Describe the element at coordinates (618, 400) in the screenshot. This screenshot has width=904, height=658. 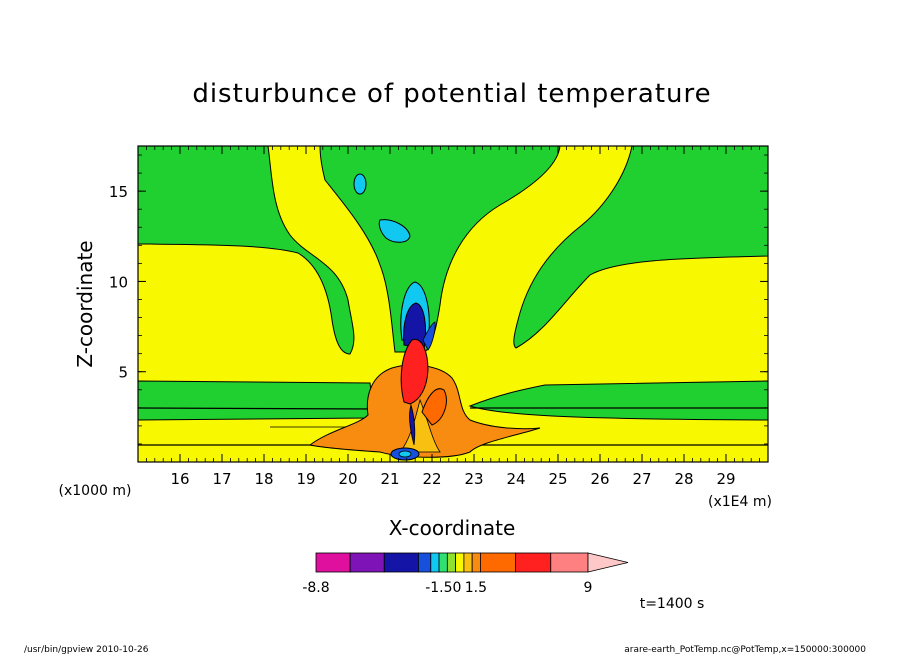
I see `contour-negative-lowband-right` at that location.